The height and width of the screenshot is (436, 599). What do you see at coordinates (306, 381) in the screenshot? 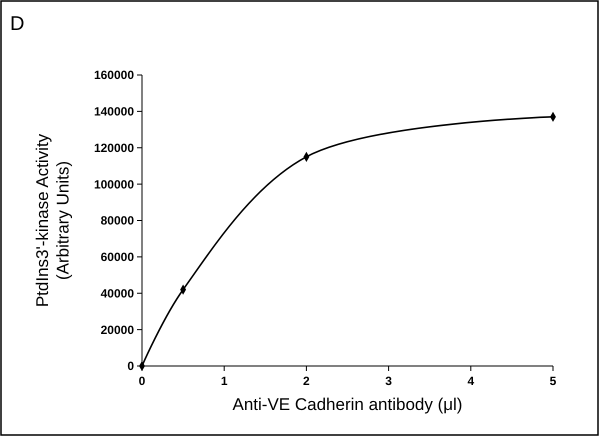
I see `x-tick-label: 2` at bounding box center [306, 381].